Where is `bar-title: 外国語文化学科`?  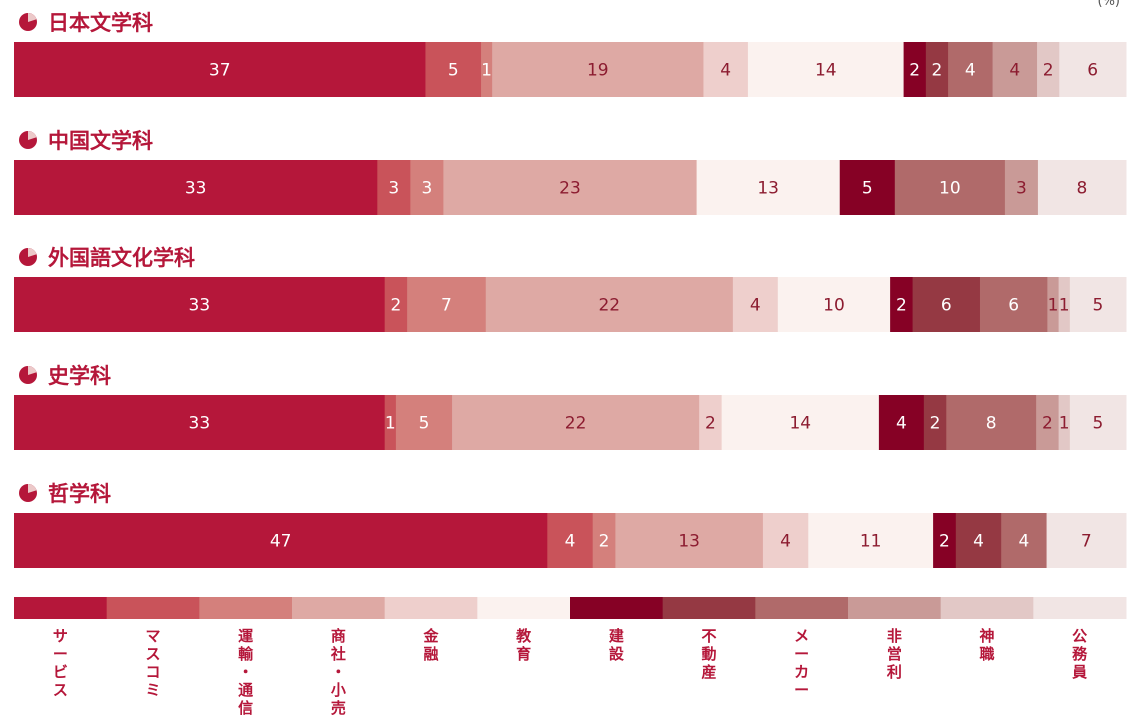 bar-title: 外国語文化学科 is located at coordinates (121, 258).